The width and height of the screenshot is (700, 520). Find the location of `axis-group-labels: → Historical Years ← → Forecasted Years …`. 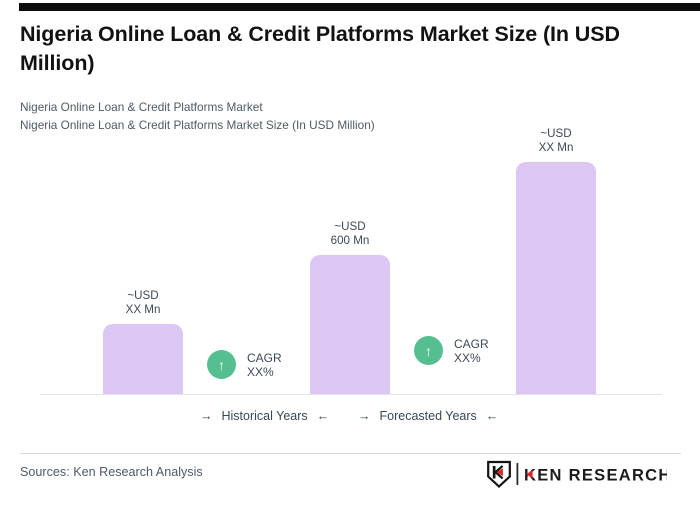

axis-group-labels: → Historical Years ← → Forecasted Years … is located at coordinates (351, 419).